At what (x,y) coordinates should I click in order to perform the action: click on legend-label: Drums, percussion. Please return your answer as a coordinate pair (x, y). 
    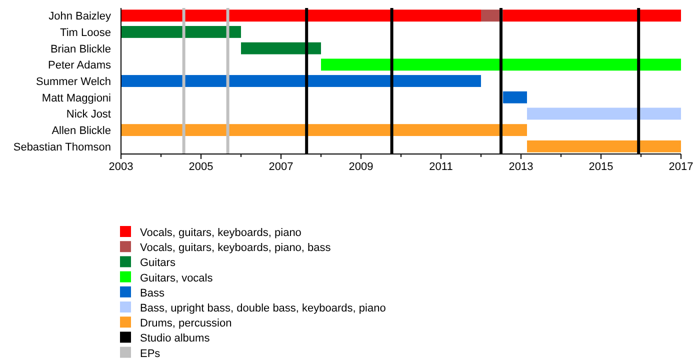
    Looking at the image, I should click on (186, 324).